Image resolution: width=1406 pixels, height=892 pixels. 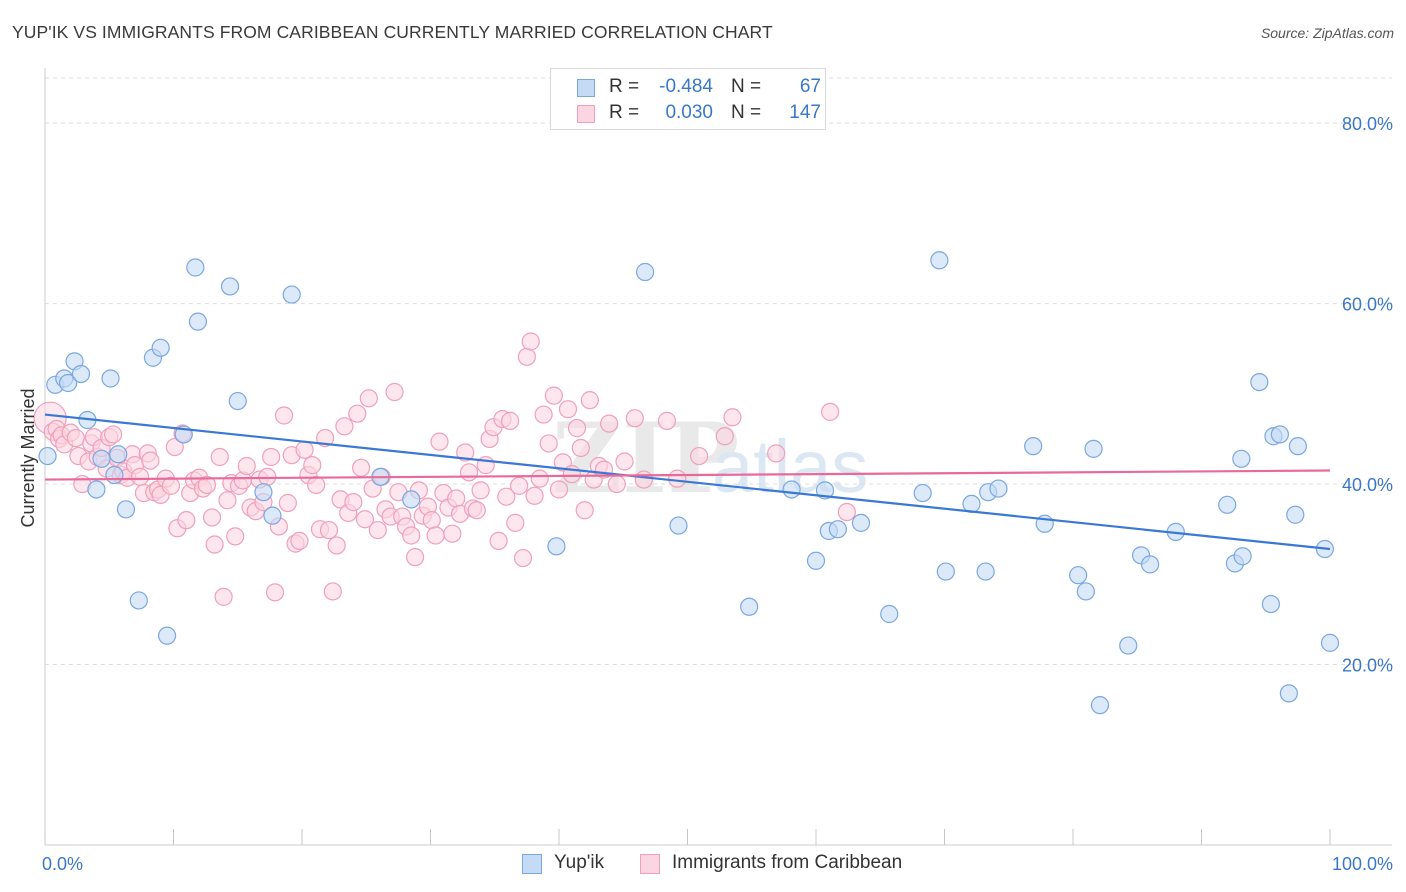 I want to click on source-label: Source: ZipAtlas.com, so click(x=1327, y=33).